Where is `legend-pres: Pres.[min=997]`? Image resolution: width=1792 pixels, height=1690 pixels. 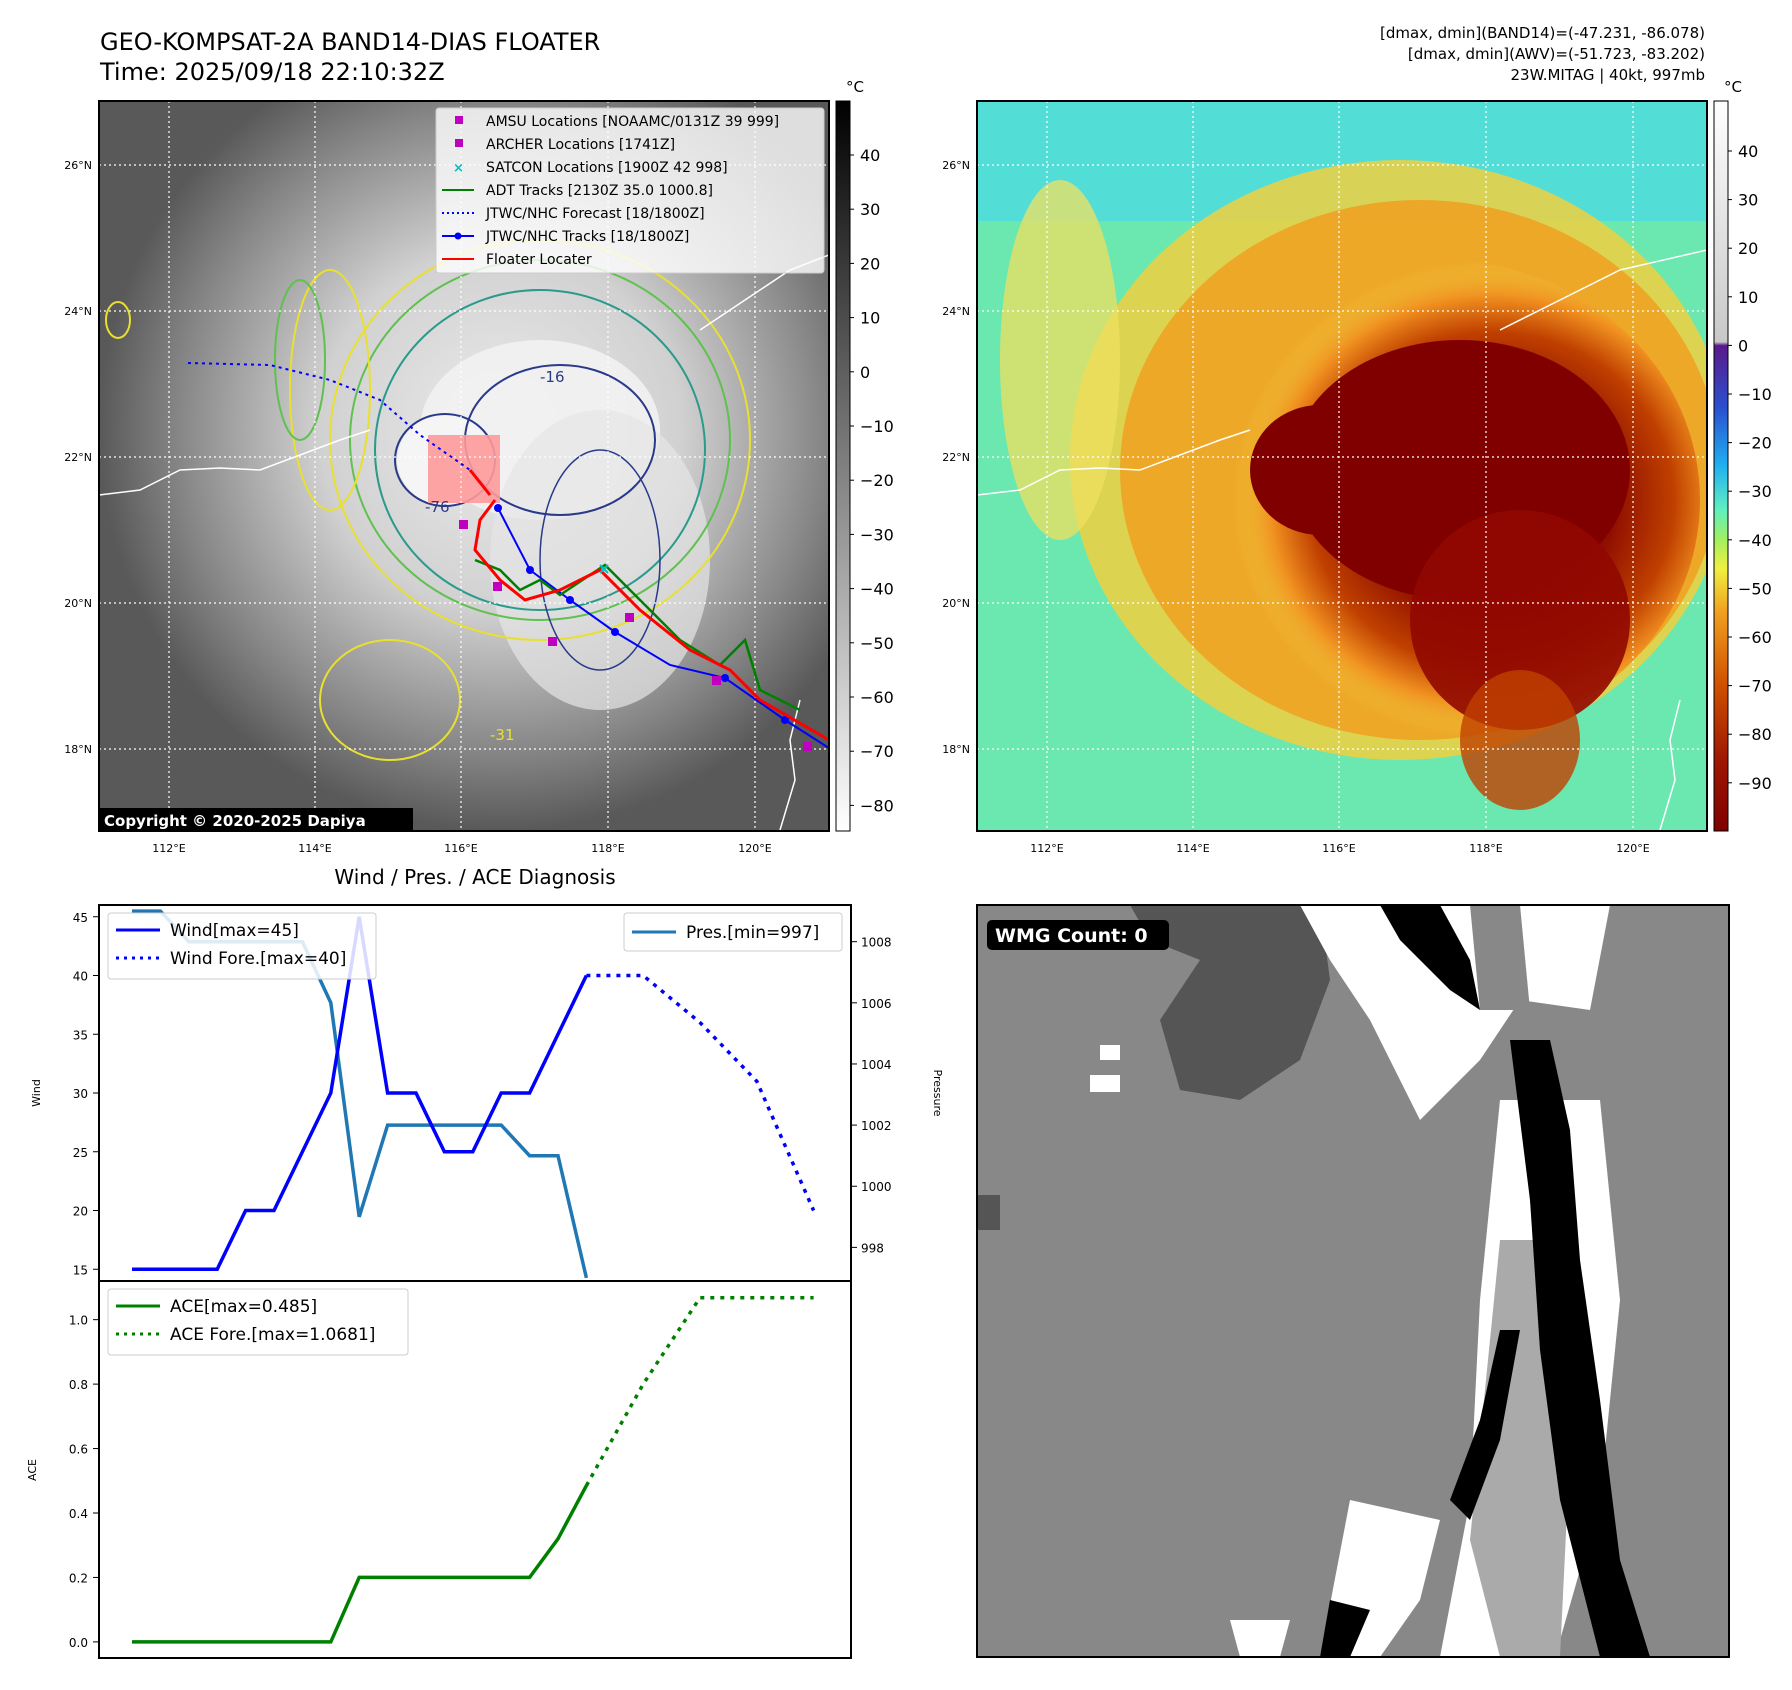
legend-pres: Pres.[min=997] is located at coordinates (752, 933).